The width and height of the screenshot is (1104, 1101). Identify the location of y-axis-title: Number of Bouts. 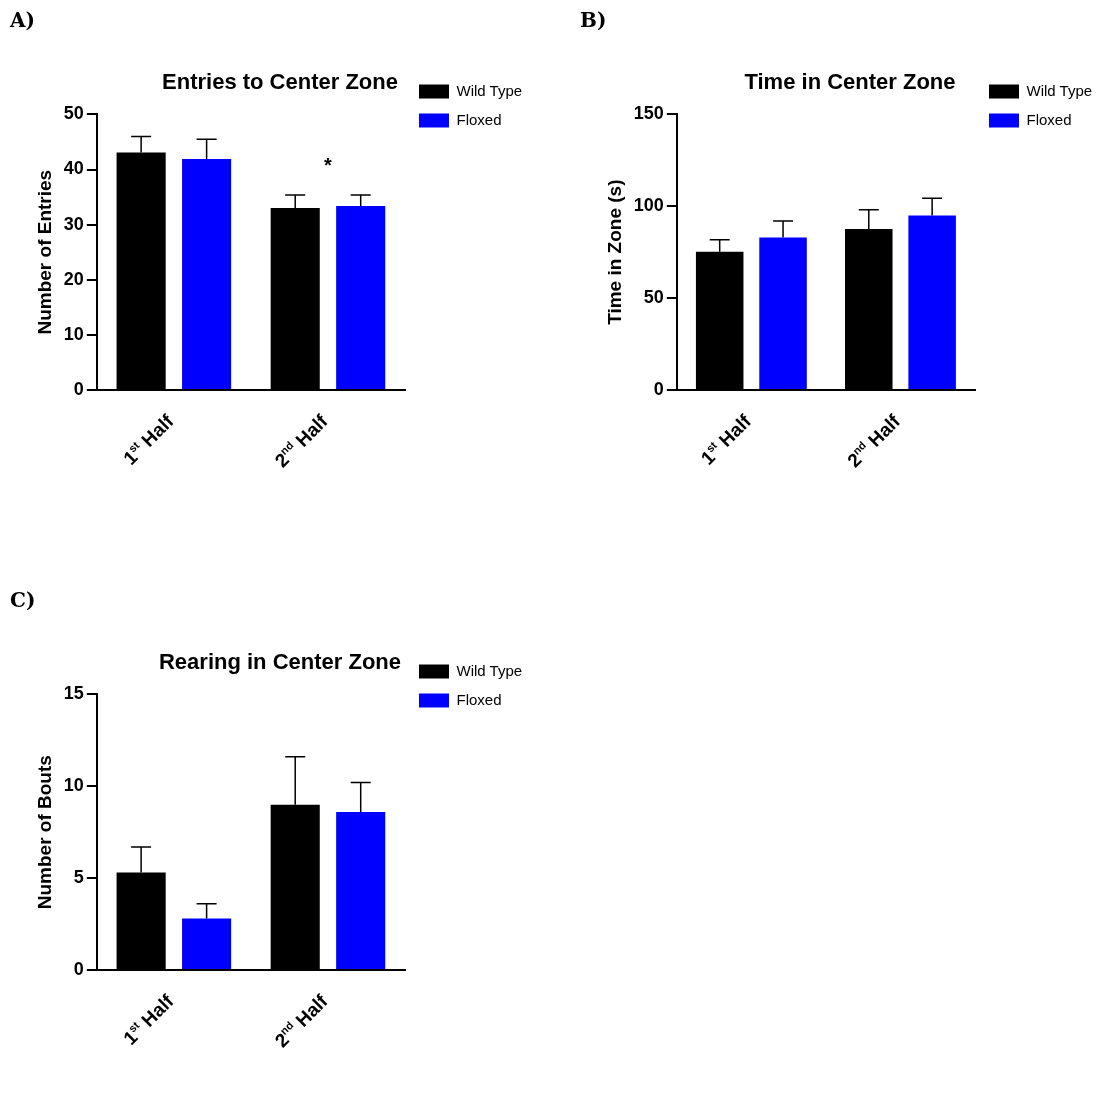
(44, 832).